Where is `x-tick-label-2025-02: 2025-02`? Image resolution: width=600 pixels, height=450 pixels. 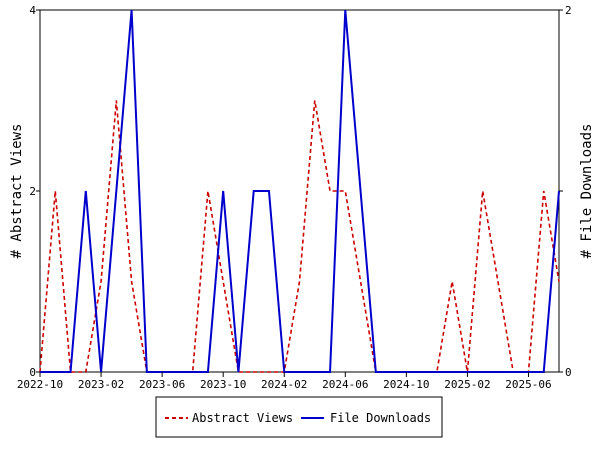
x-tick-label-2025-02: 2025-02 is located at coordinates (467, 384).